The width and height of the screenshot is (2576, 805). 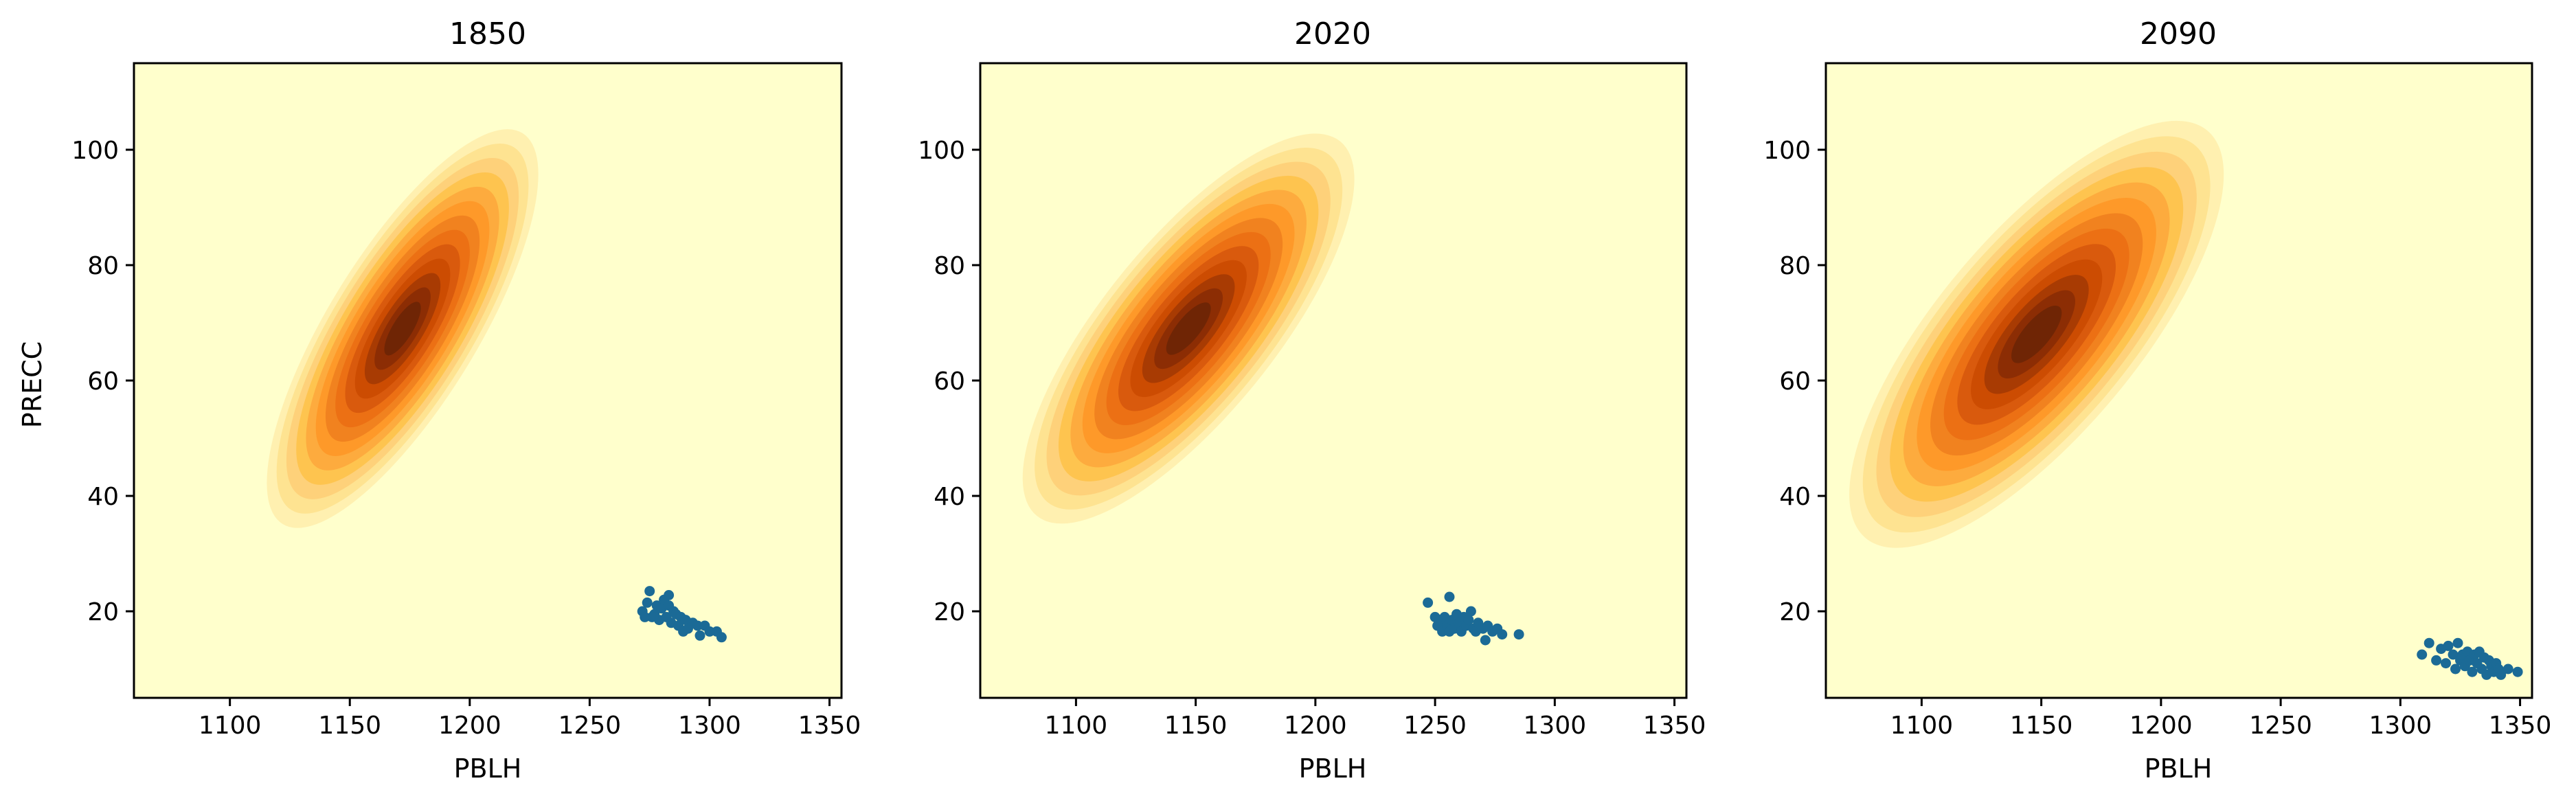 What do you see at coordinates (32, 384) in the screenshot?
I see `y-axis-label: PRECC` at bounding box center [32, 384].